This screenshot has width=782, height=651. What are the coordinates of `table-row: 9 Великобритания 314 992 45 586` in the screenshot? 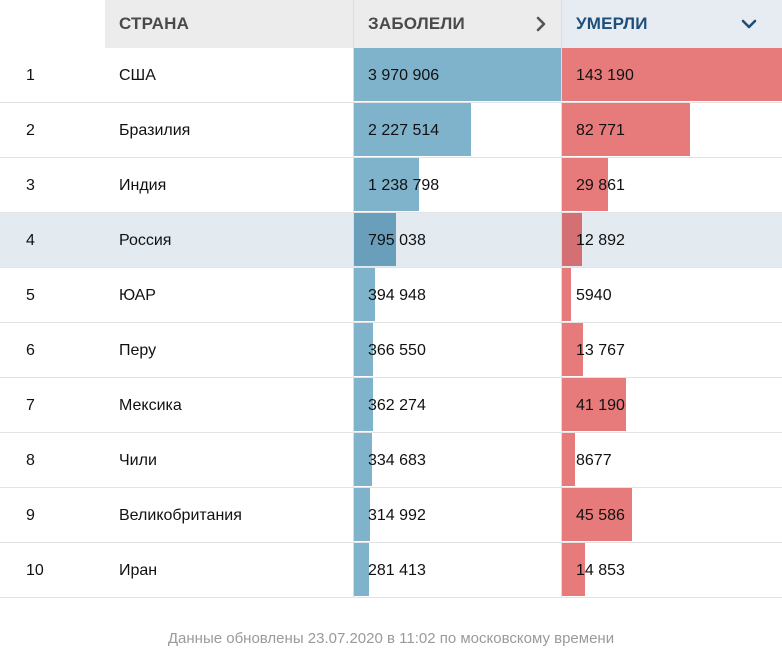 It's located at (391, 515).